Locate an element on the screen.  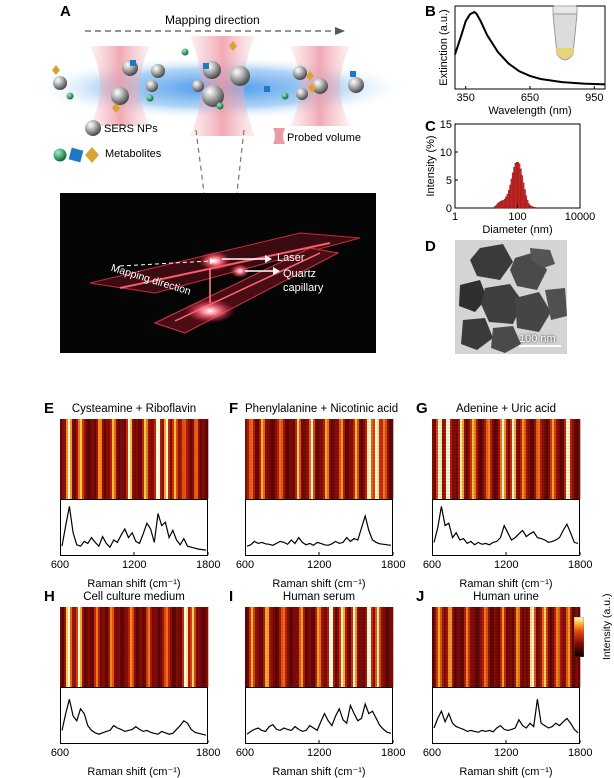
extinction-ylabel: Extinction (a.u.) is located at coordinates (444, 47).